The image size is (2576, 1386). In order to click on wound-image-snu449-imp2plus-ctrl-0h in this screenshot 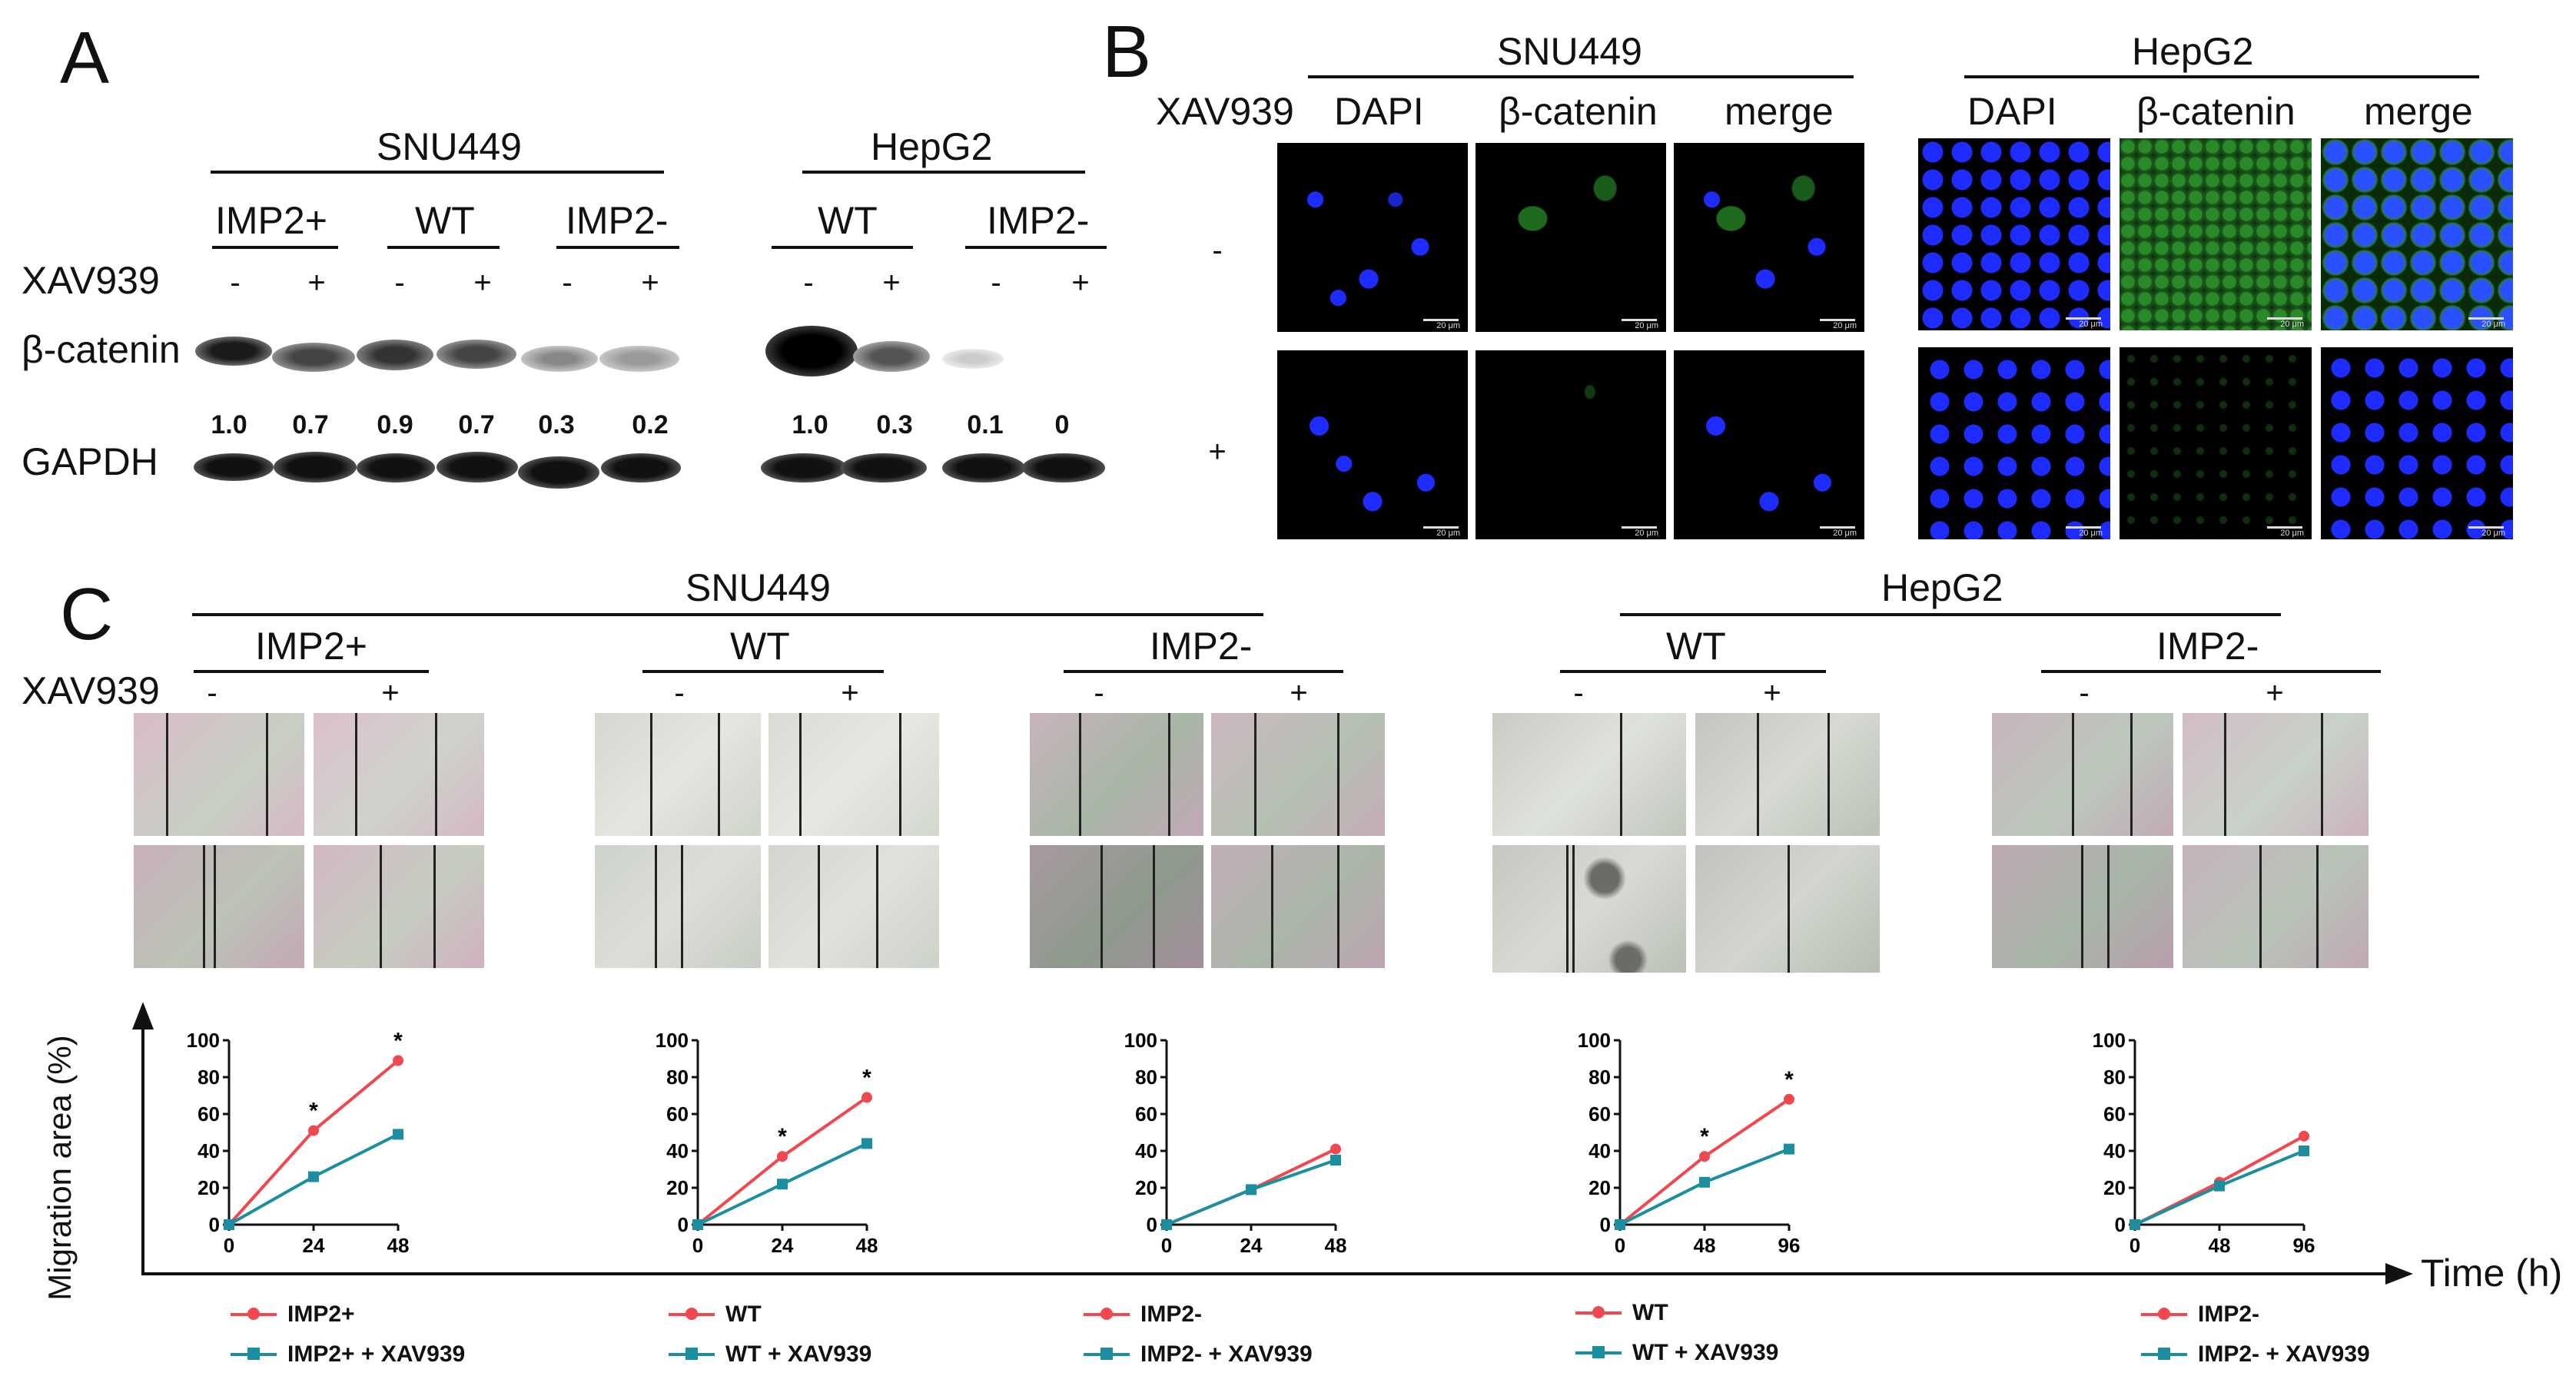, I will do `click(219, 774)`.